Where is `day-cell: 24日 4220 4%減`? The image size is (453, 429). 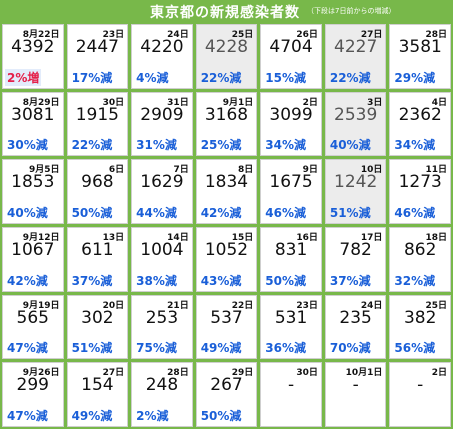 day-cell: 24日 4220 4%減 is located at coordinates (162, 56).